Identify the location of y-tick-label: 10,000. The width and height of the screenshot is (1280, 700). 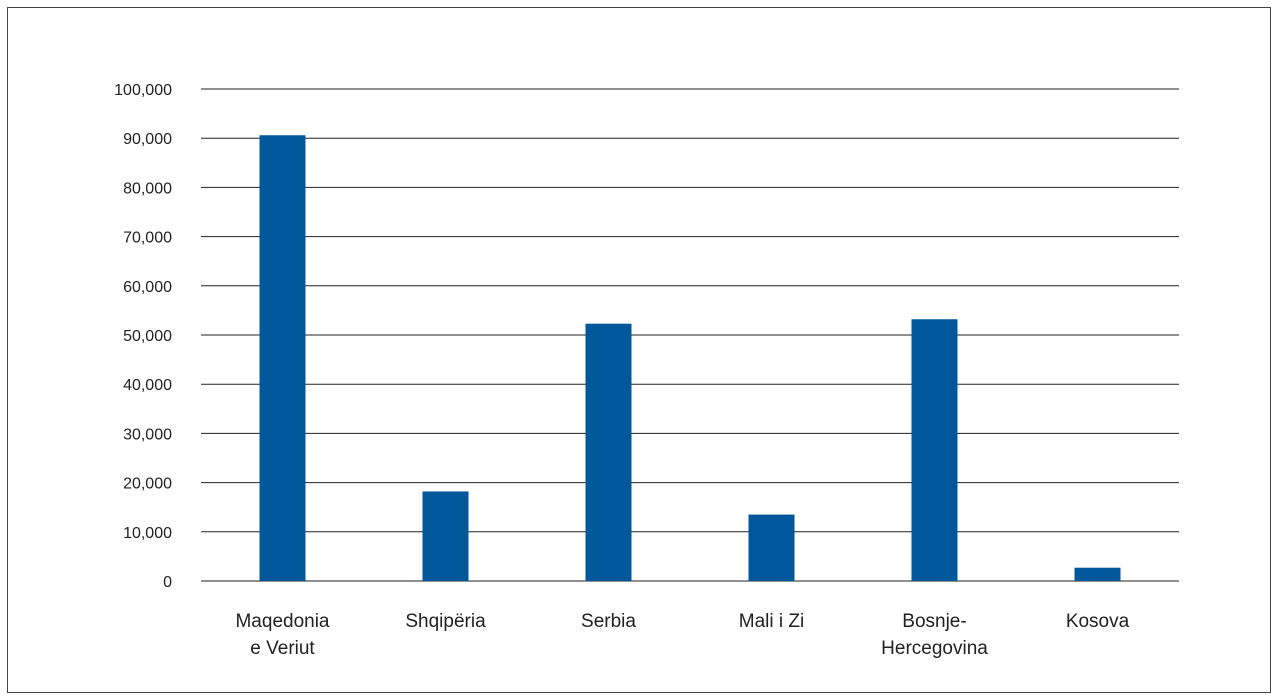
(147, 533).